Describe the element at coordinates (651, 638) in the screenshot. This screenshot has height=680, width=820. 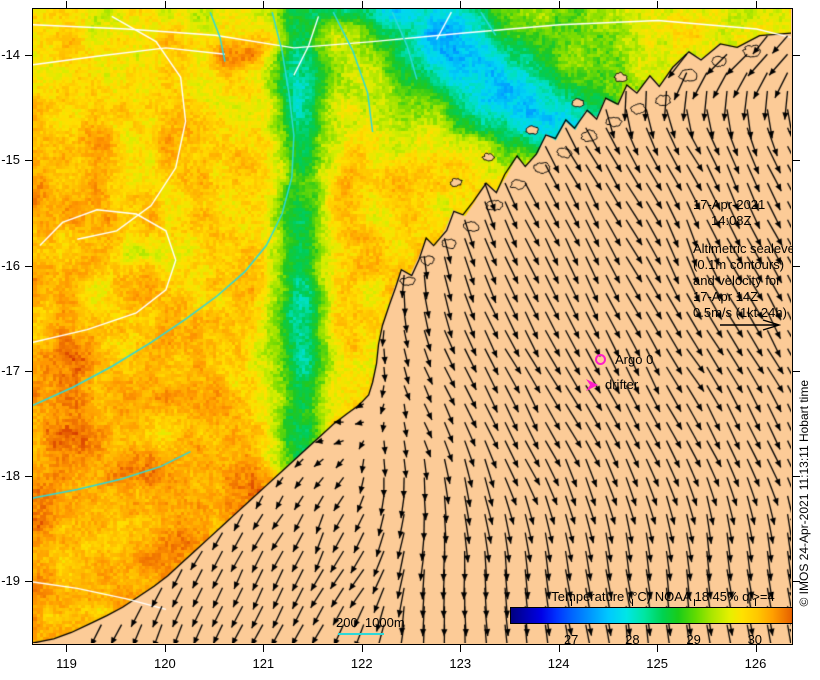
I see `colorbar-tick-labels: 27 28 29 30` at that location.